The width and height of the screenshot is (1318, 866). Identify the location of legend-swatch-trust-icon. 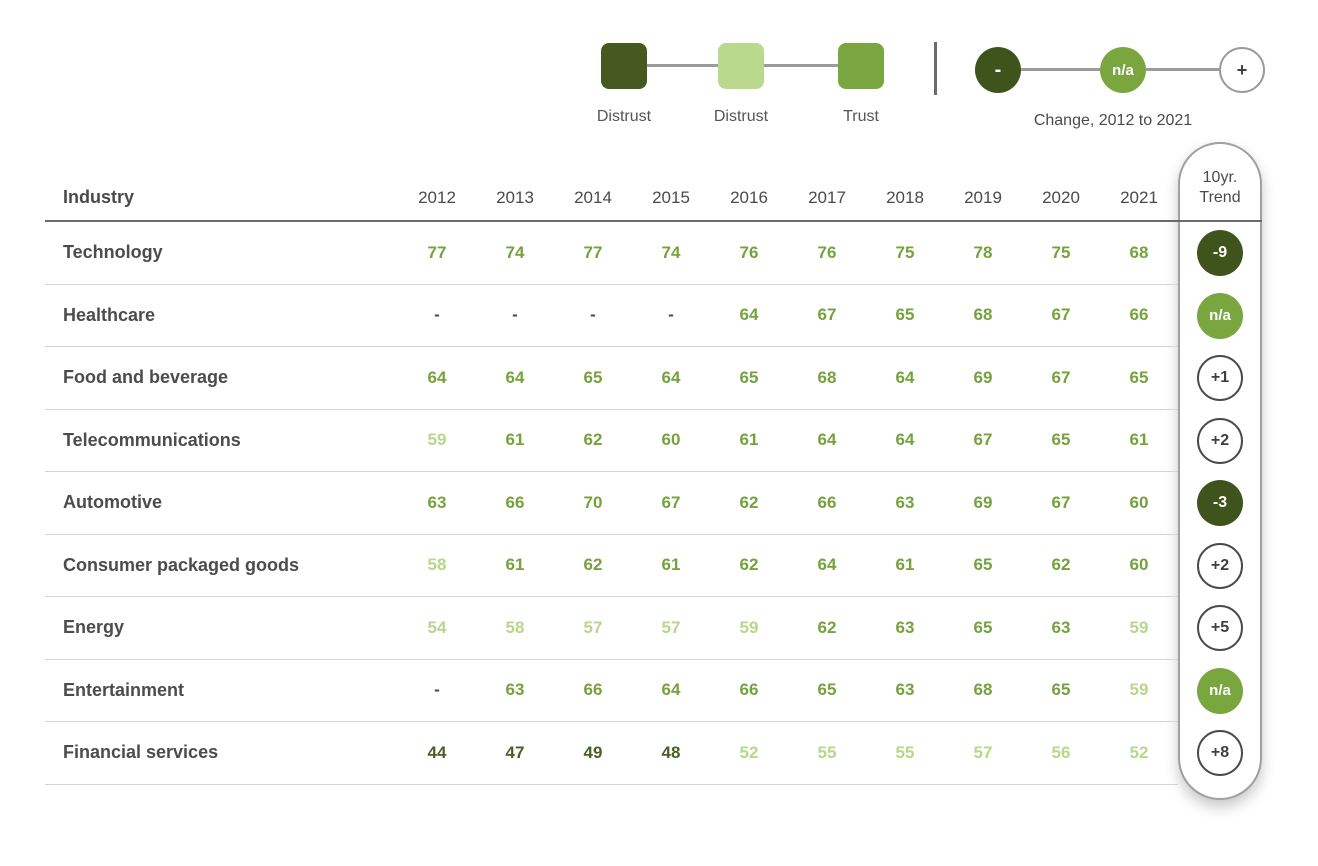
(861, 66).